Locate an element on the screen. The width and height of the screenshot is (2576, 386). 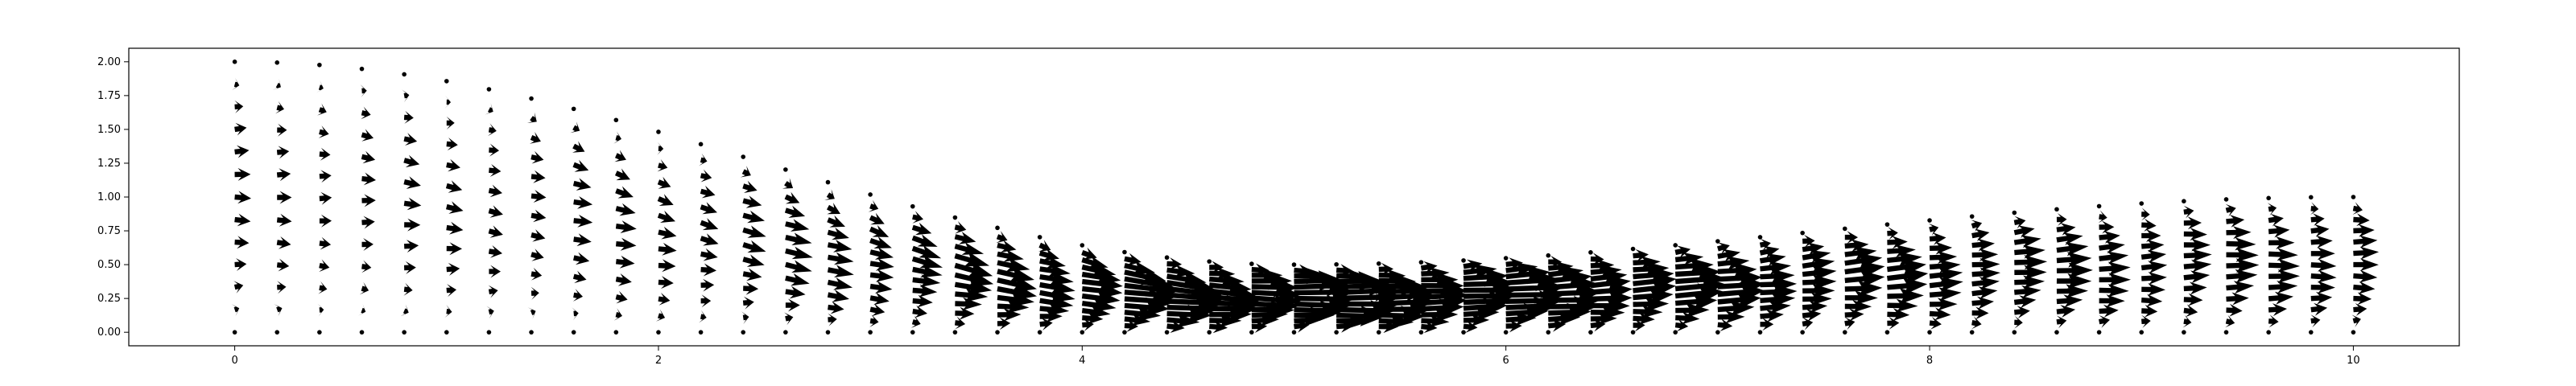
x-tick-label: 10 is located at coordinates (2353, 361).